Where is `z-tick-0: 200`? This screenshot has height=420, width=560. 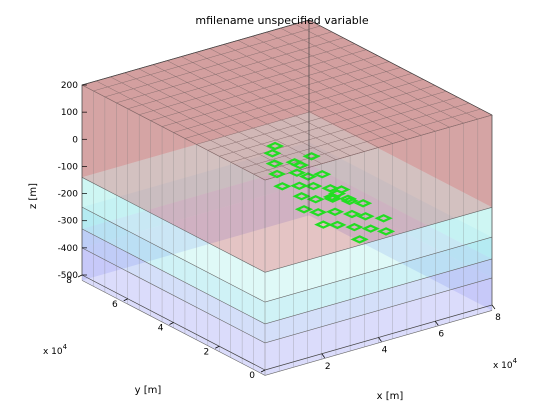
z-tick-0: 200 is located at coordinates (69, 86).